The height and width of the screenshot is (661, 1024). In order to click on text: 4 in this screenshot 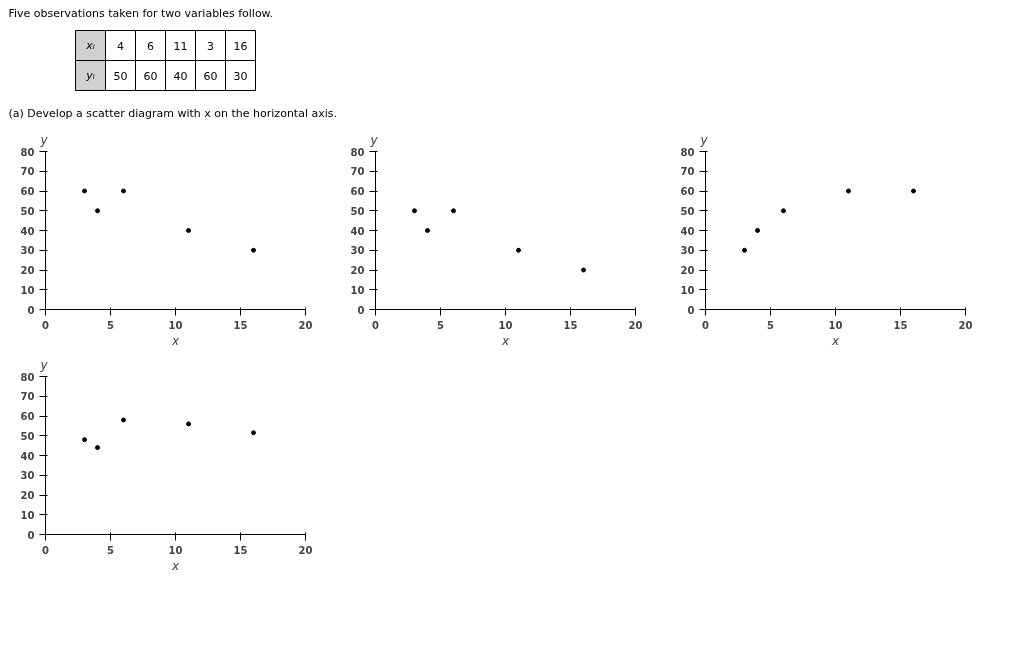, I will do `click(120, 46)`.